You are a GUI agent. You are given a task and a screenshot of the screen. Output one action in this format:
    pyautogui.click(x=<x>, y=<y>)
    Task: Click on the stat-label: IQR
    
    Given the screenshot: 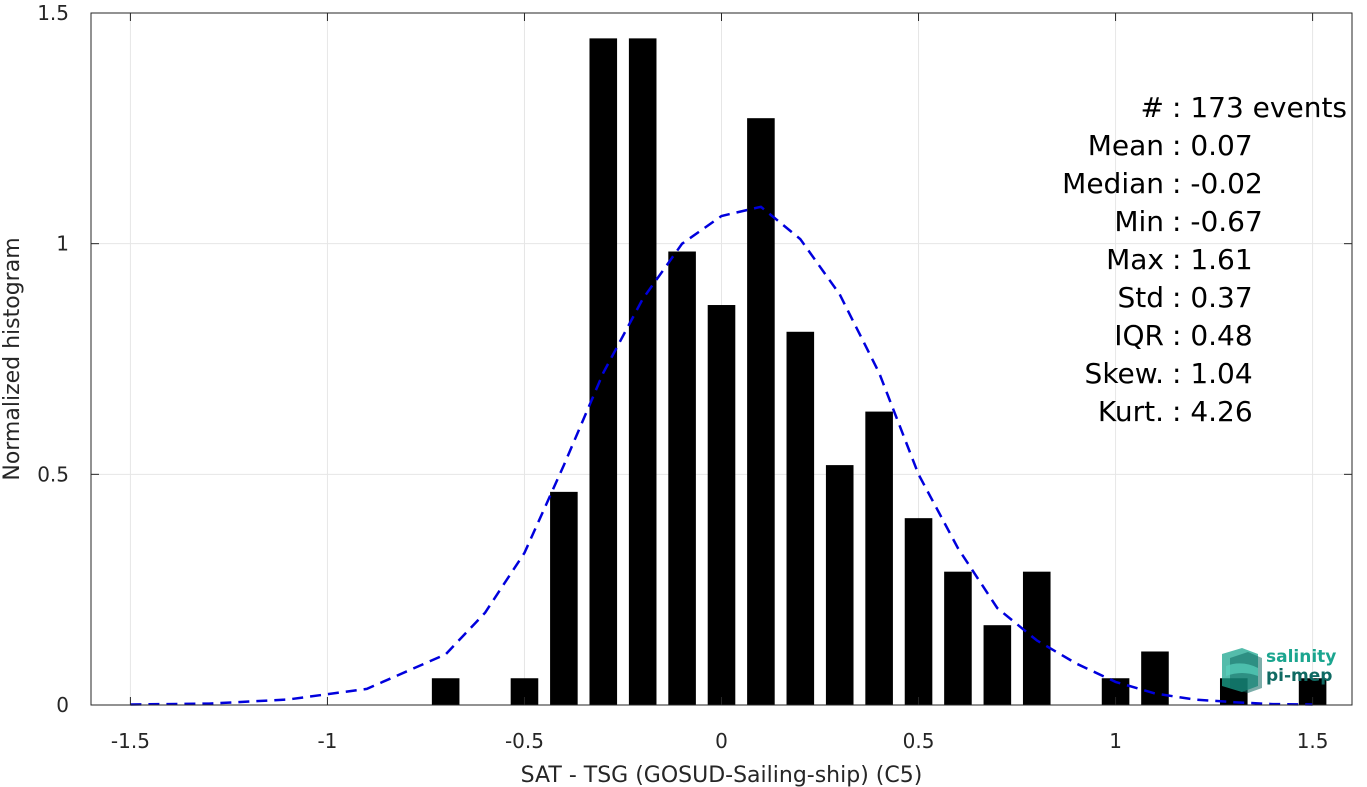 What is the action you would take?
    pyautogui.click(x=1139, y=335)
    